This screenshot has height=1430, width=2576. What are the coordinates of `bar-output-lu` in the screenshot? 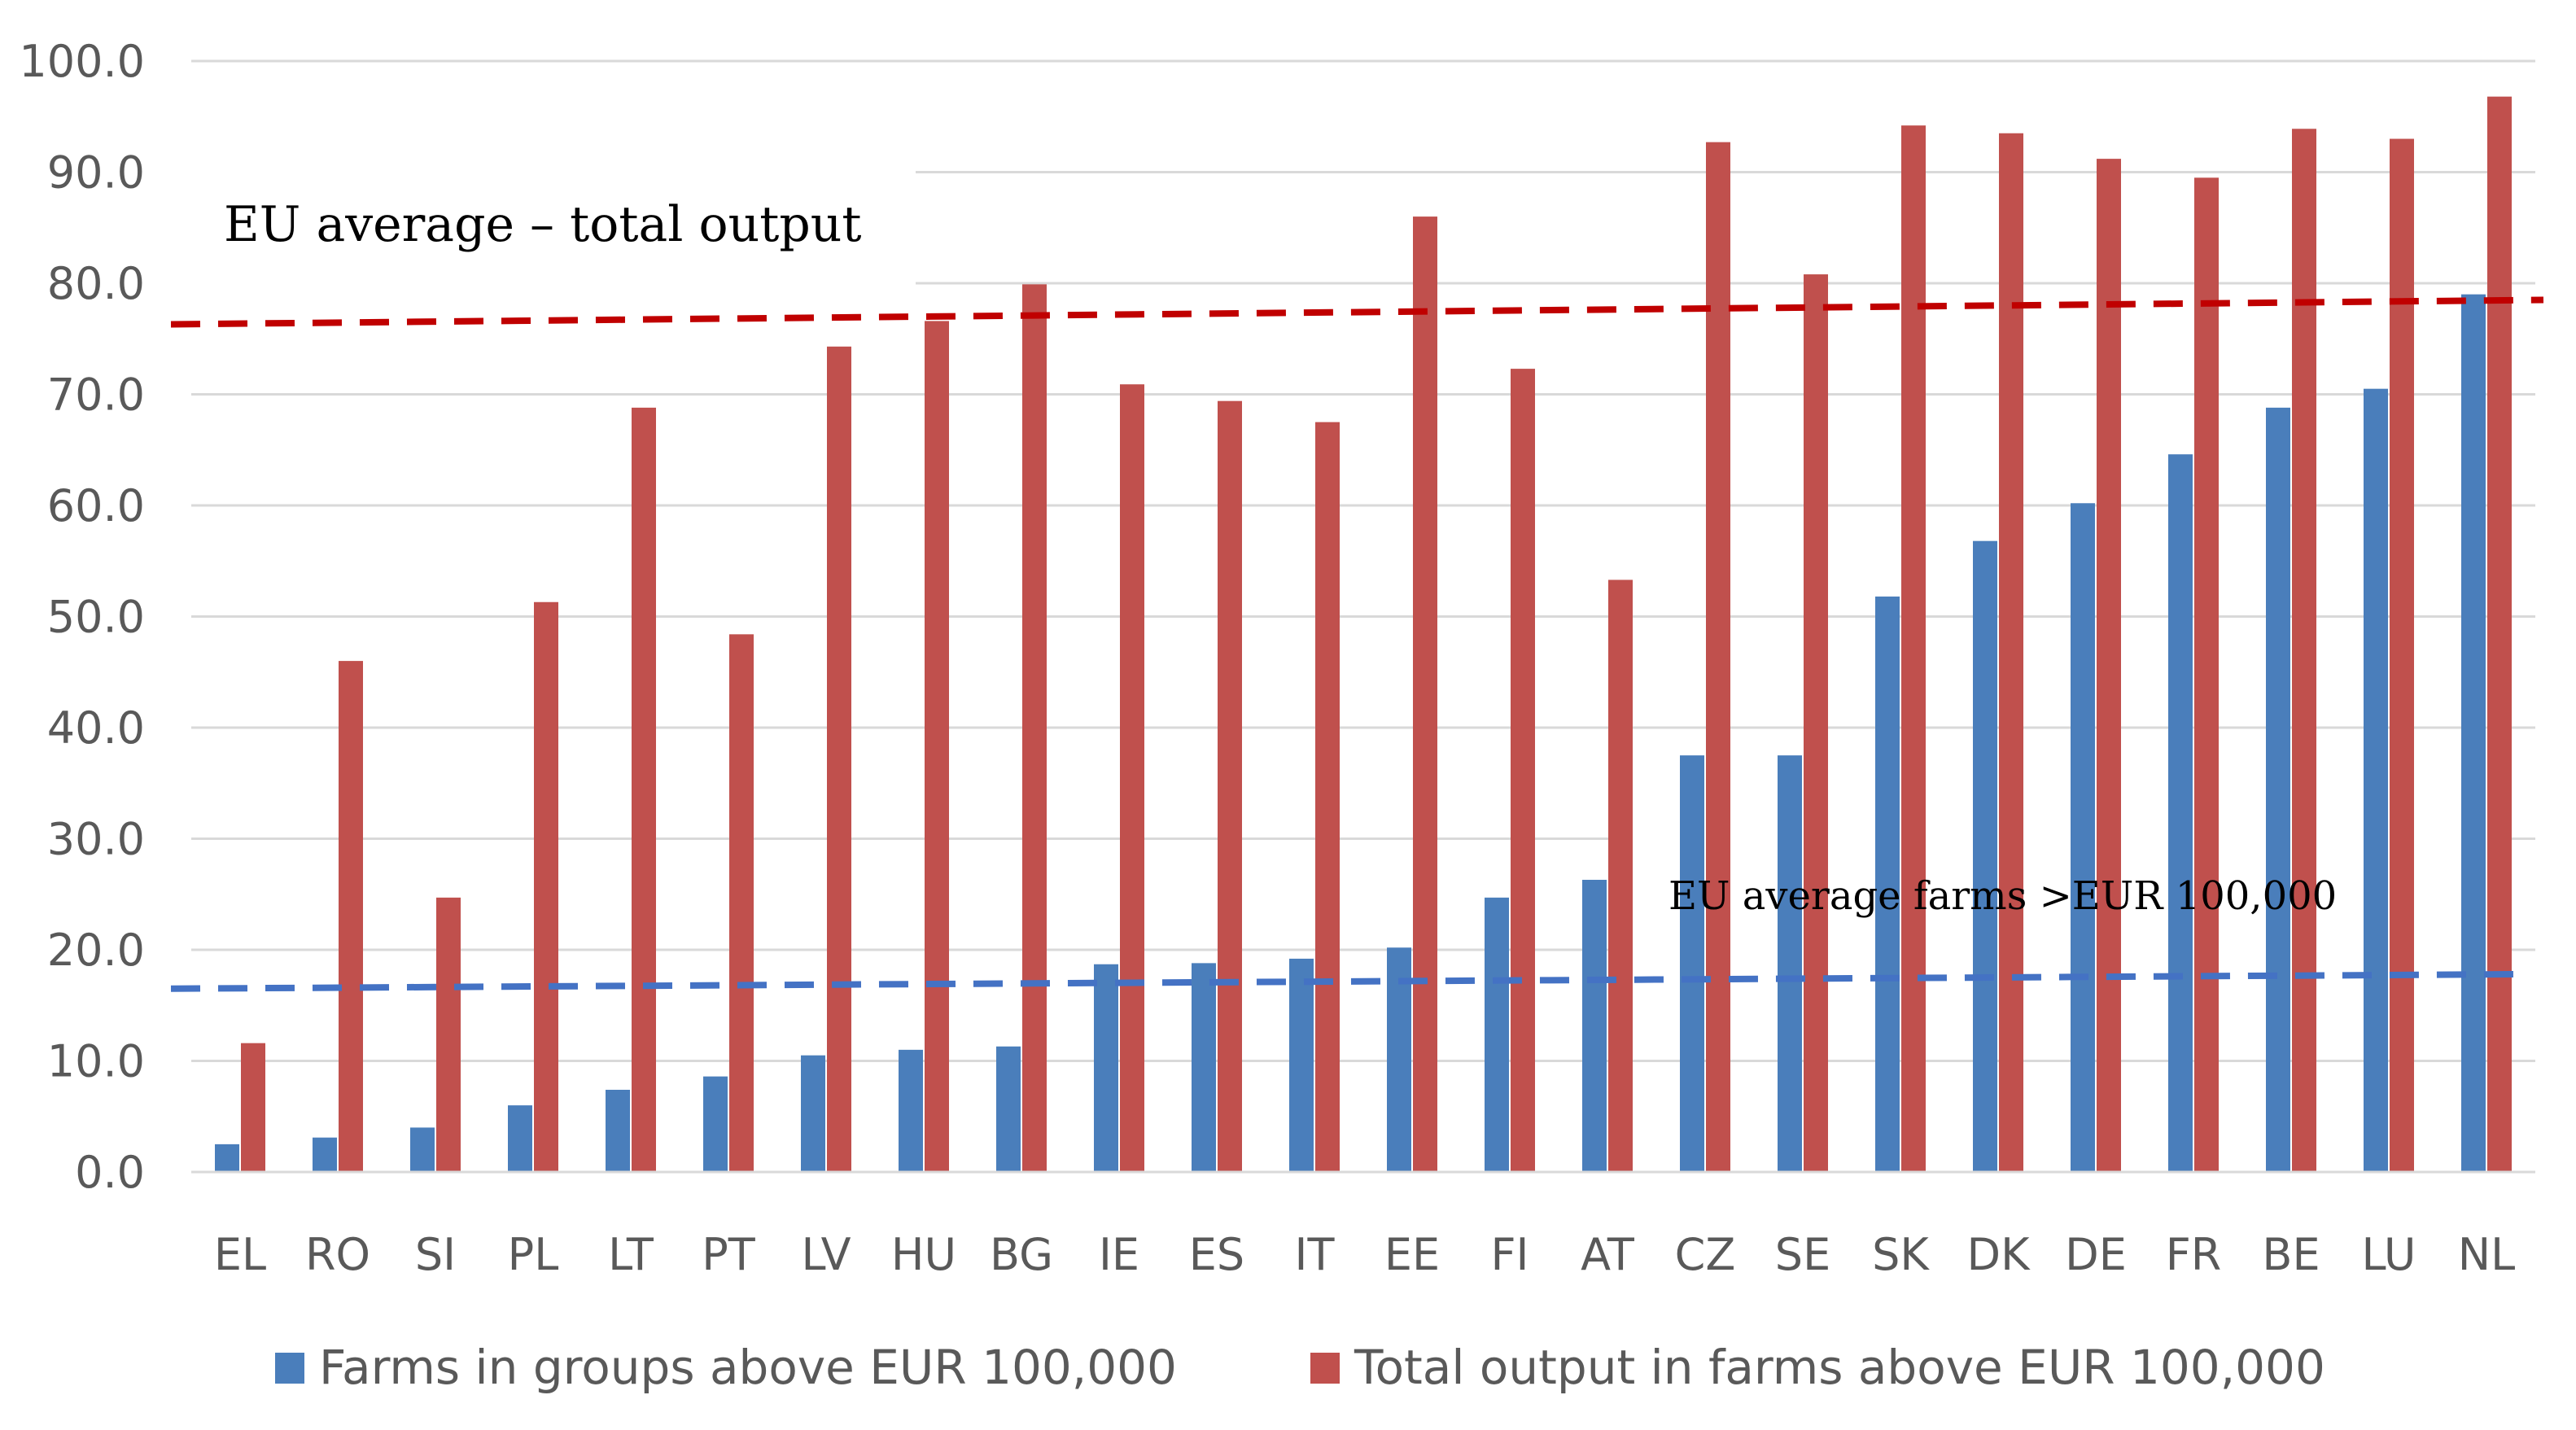 It's located at (2402, 655).